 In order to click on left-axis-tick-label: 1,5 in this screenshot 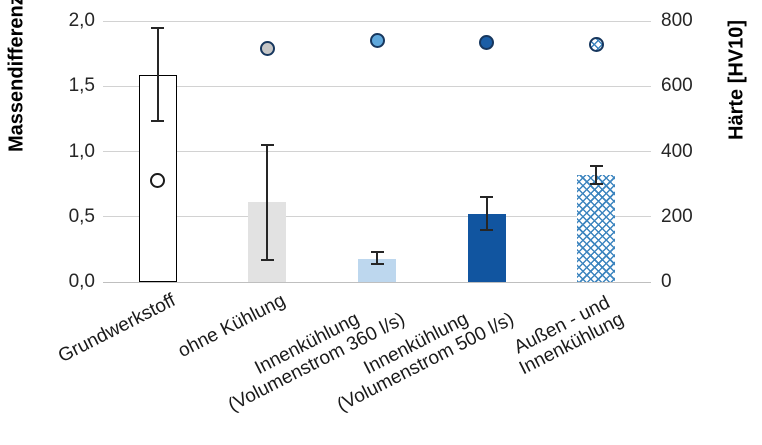, I will do `click(81, 86)`.